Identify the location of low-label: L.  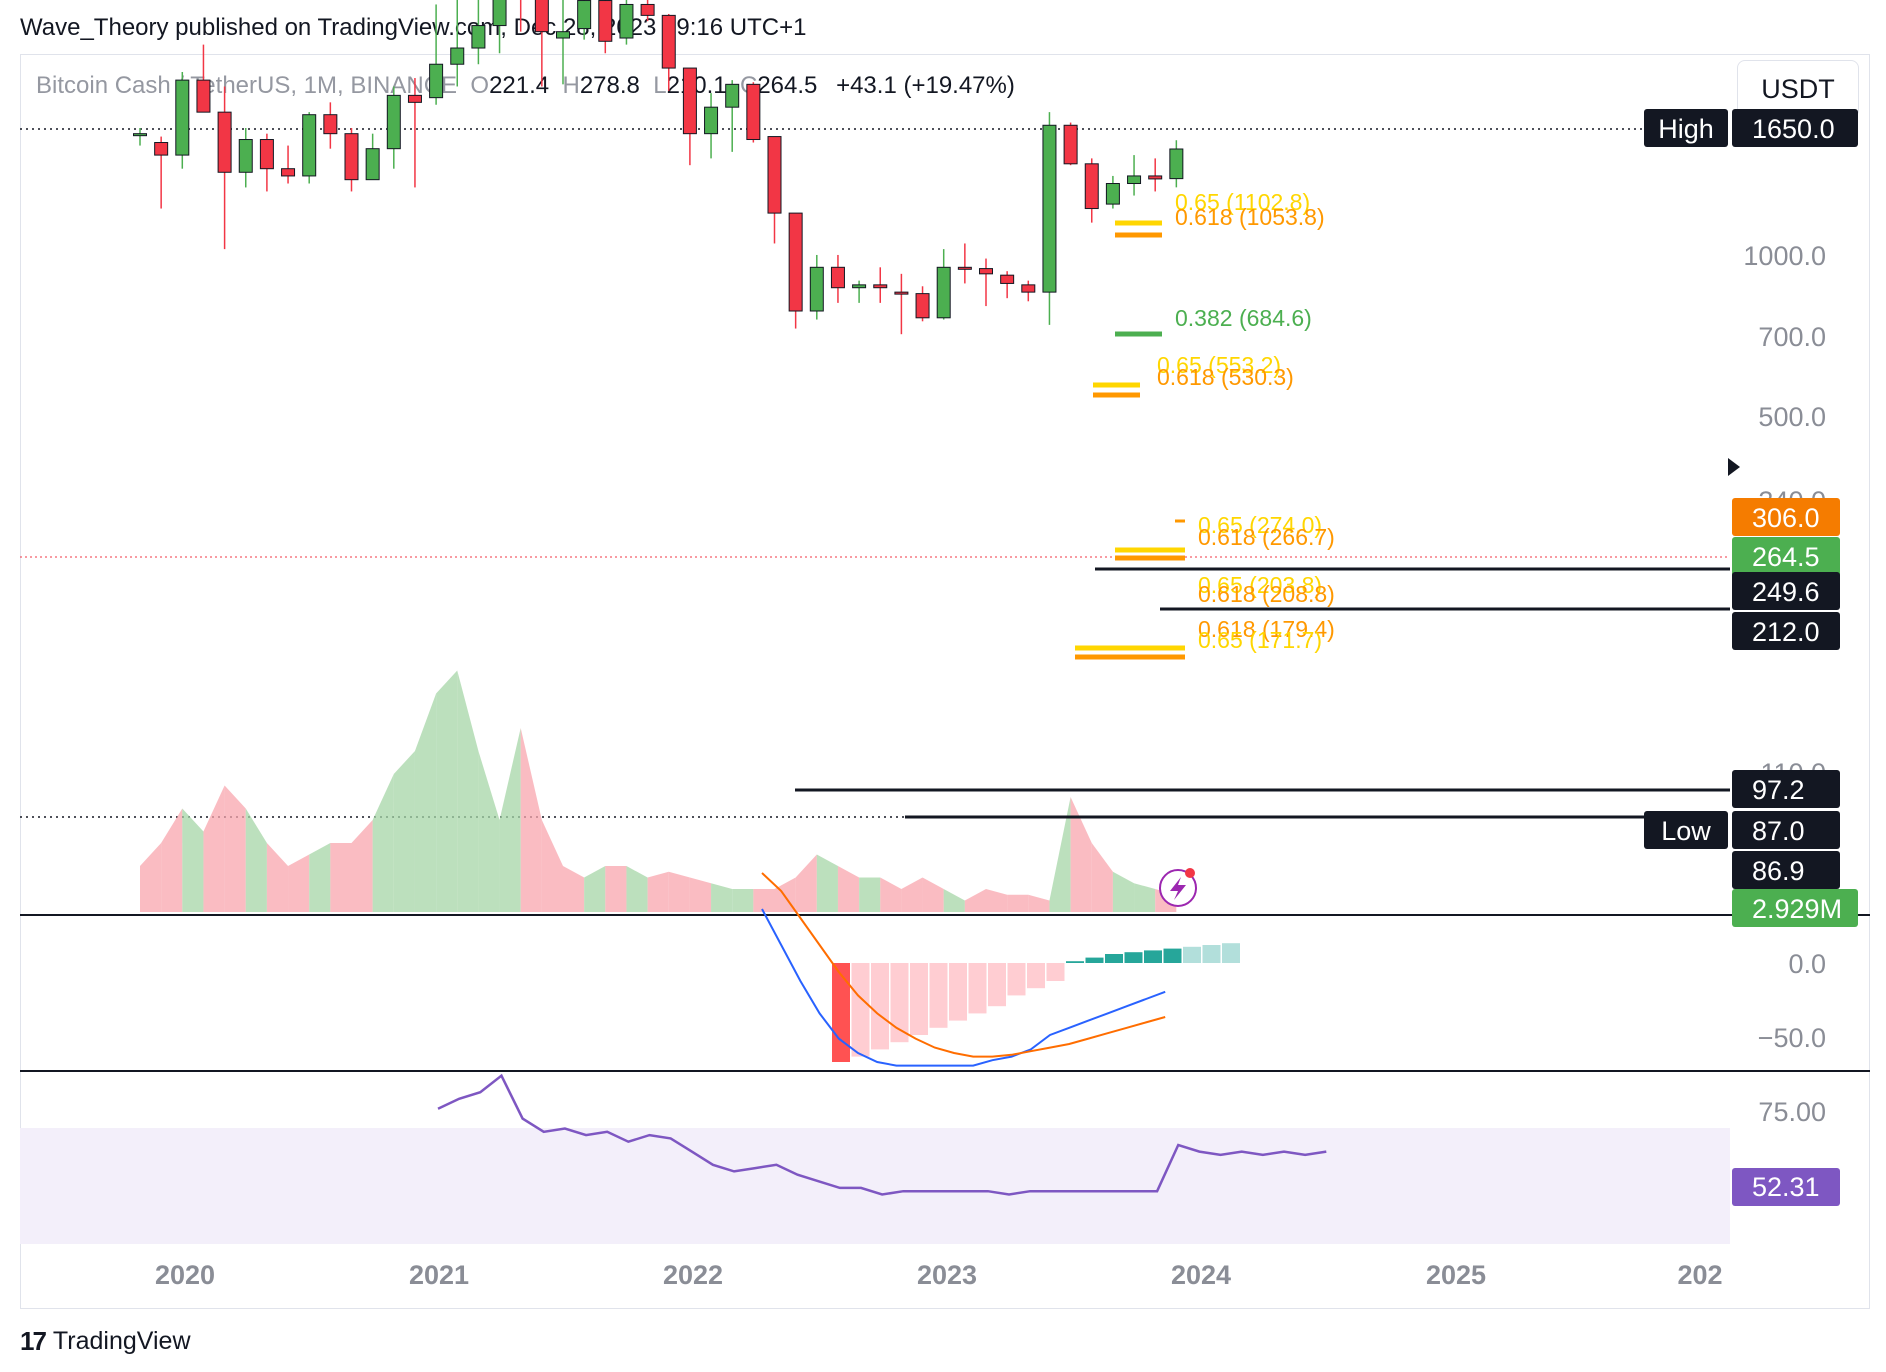
(660, 85).